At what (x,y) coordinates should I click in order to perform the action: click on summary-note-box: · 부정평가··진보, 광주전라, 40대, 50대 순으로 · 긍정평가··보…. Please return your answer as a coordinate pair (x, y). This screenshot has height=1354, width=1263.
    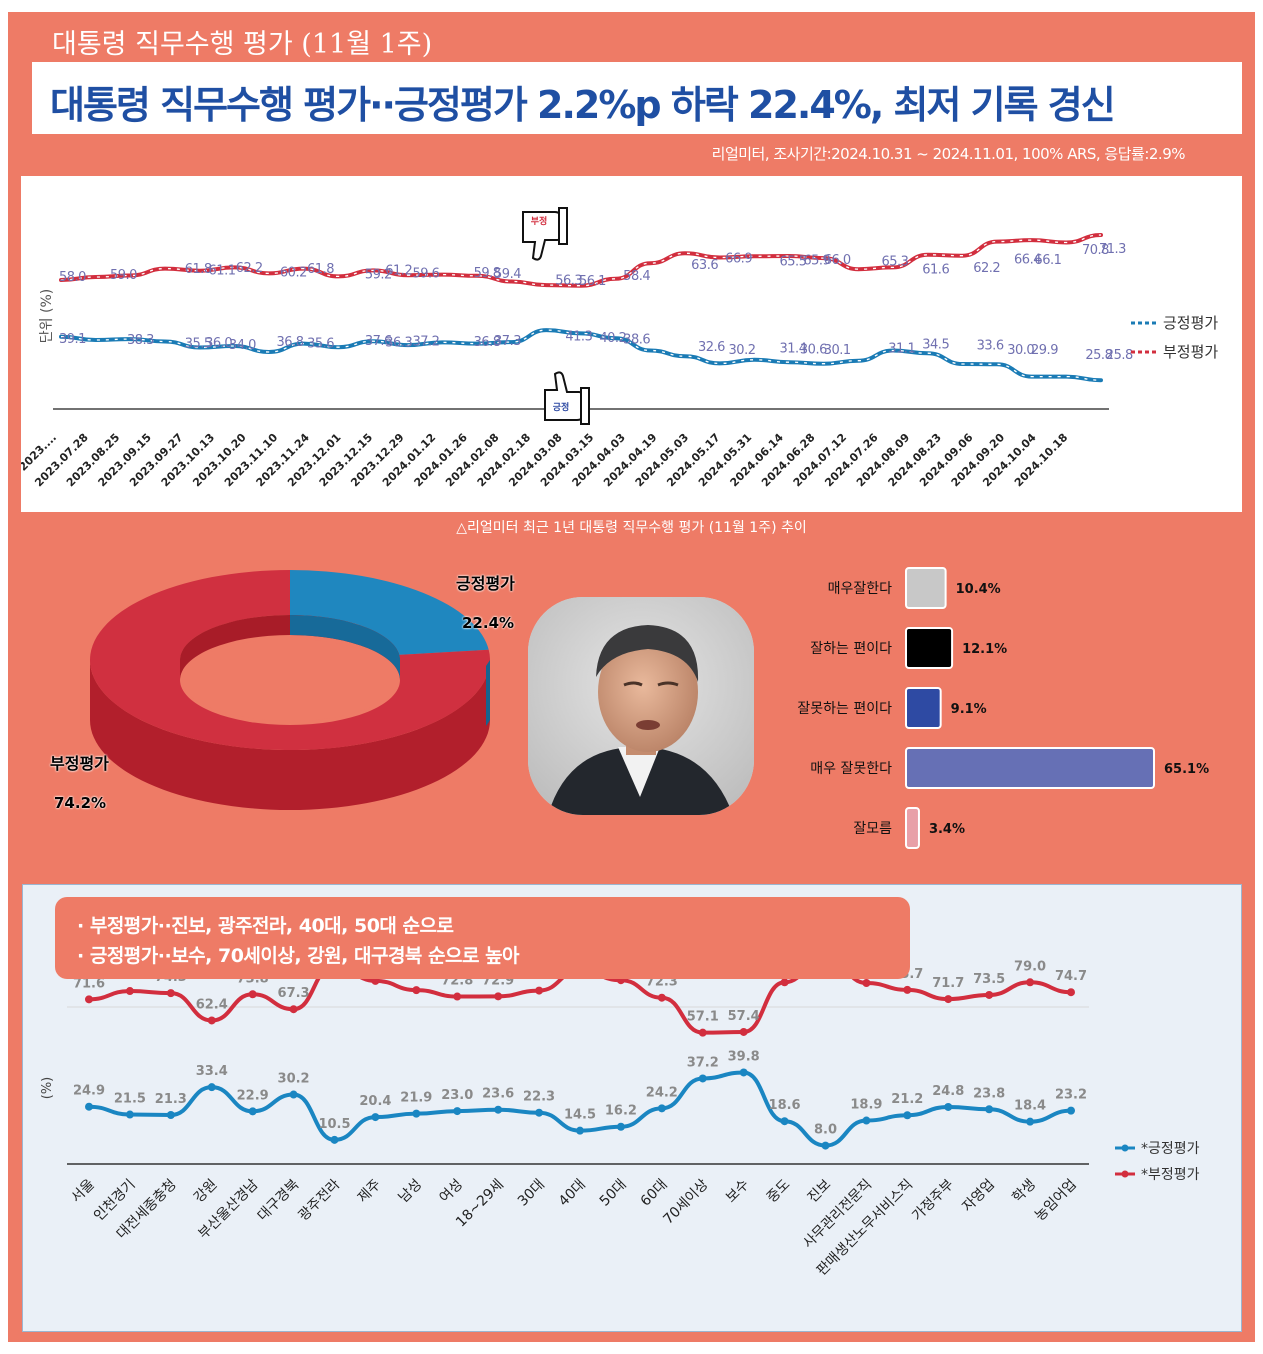
    Looking at the image, I should click on (482, 938).